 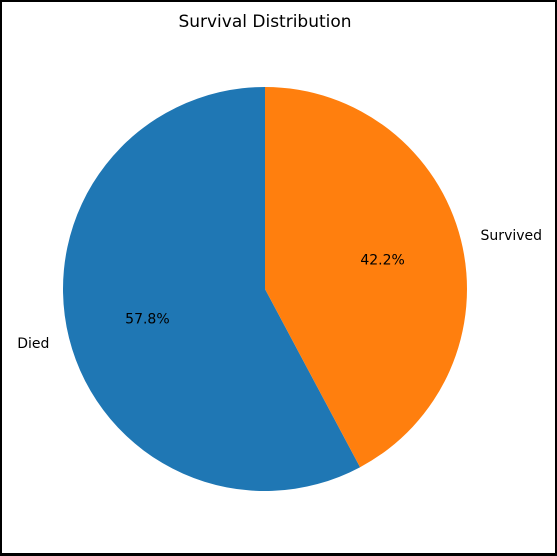 I want to click on slice-label-died: Died, so click(x=33, y=344).